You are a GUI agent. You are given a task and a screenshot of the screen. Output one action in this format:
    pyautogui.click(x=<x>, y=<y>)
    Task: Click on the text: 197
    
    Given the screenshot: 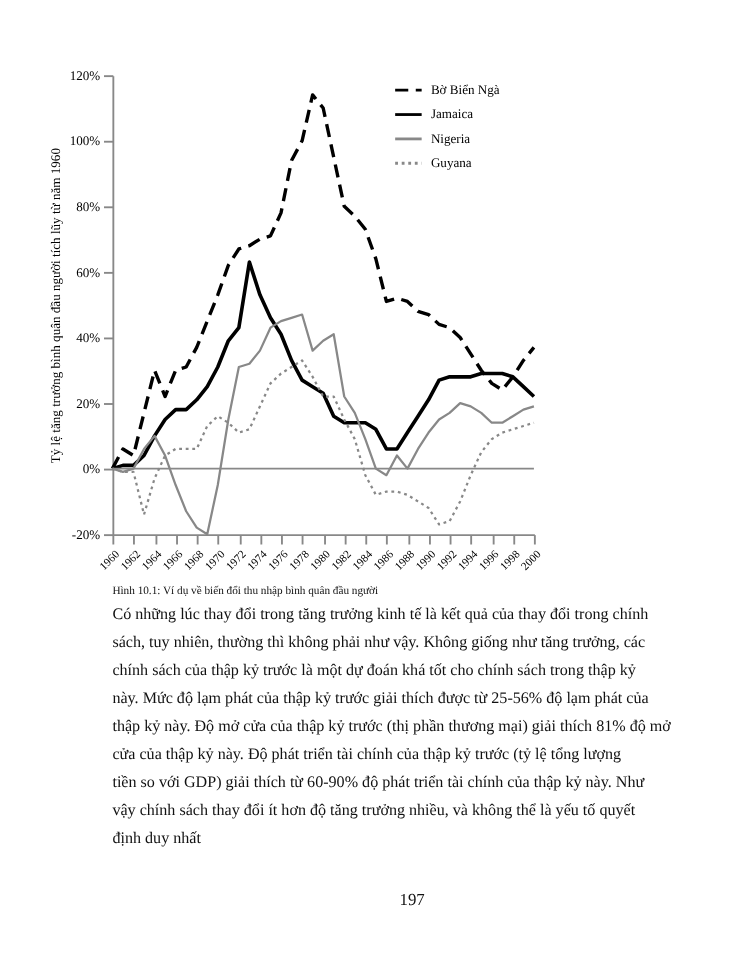 What is the action you would take?
    pyautogui.click(x=412, y=899)
    